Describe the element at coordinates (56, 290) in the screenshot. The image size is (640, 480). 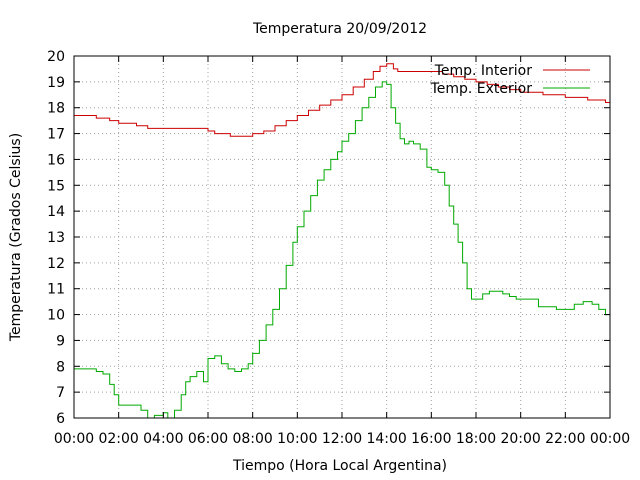
I see `y-tick-label: 11` at that location.